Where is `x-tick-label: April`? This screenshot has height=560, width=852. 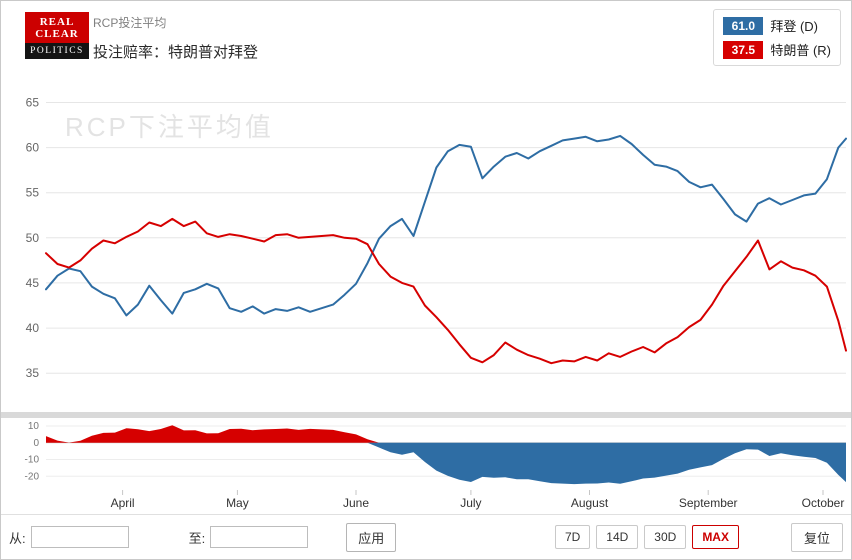
x-tick-label: April is located at coordinates (123, 503).